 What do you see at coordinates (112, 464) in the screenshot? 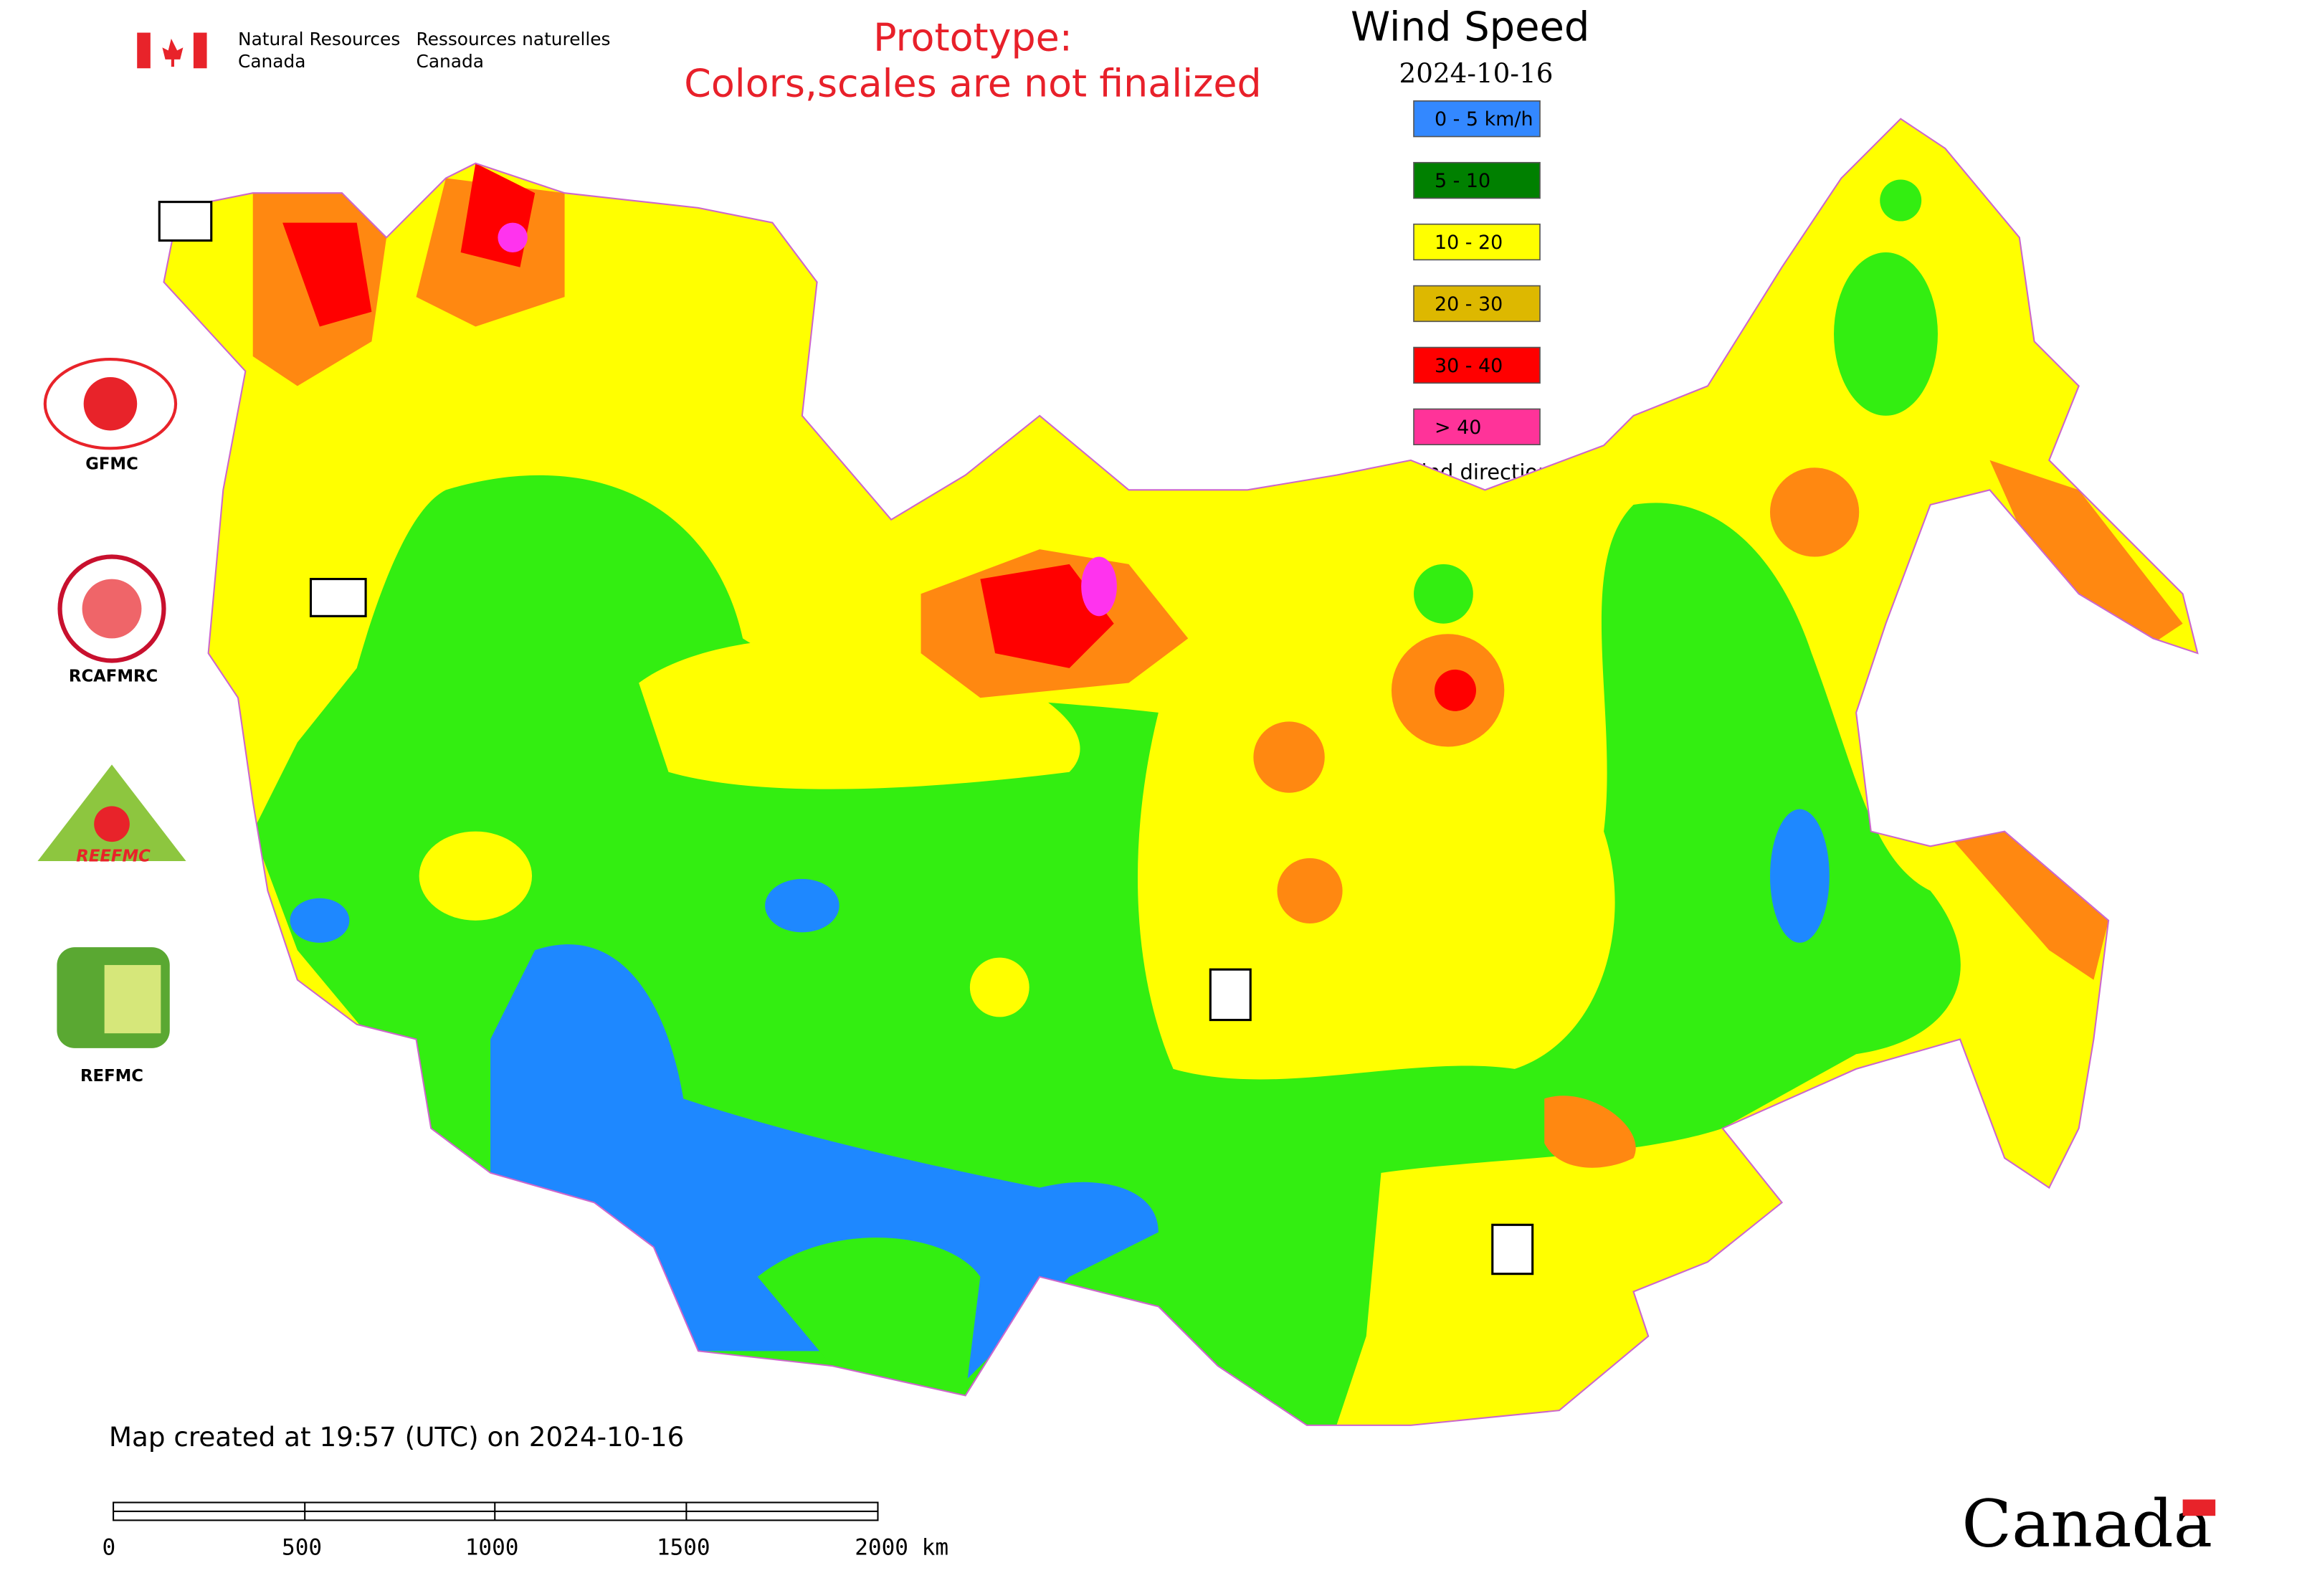
I see `logo-label: GFMC` at bounding box center [112, 464].